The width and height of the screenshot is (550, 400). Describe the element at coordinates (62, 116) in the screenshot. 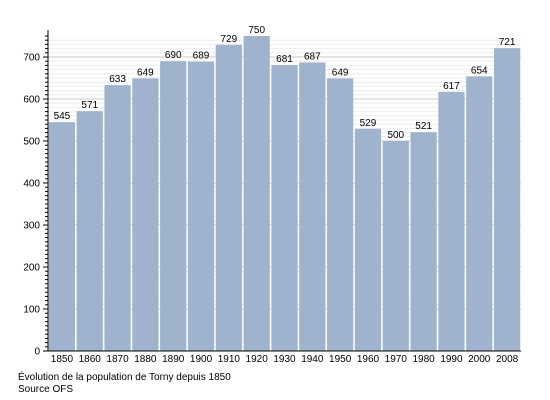

I see `data-label-1850: 545` at that location.